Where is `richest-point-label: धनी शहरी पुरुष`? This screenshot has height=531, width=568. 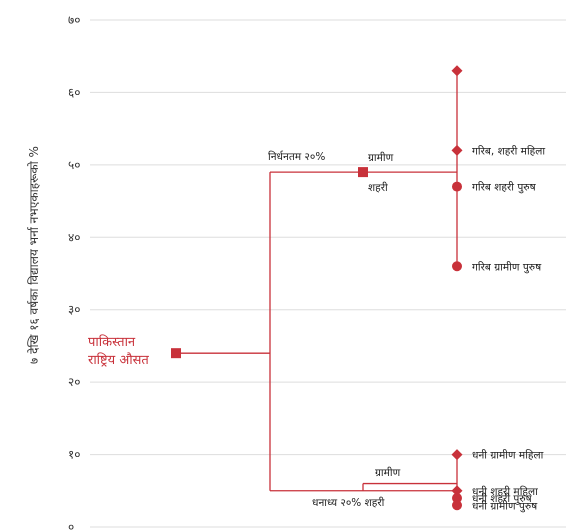
richest-point-label: धनी शहरी पुरुष is located at coordinates (502, 498).